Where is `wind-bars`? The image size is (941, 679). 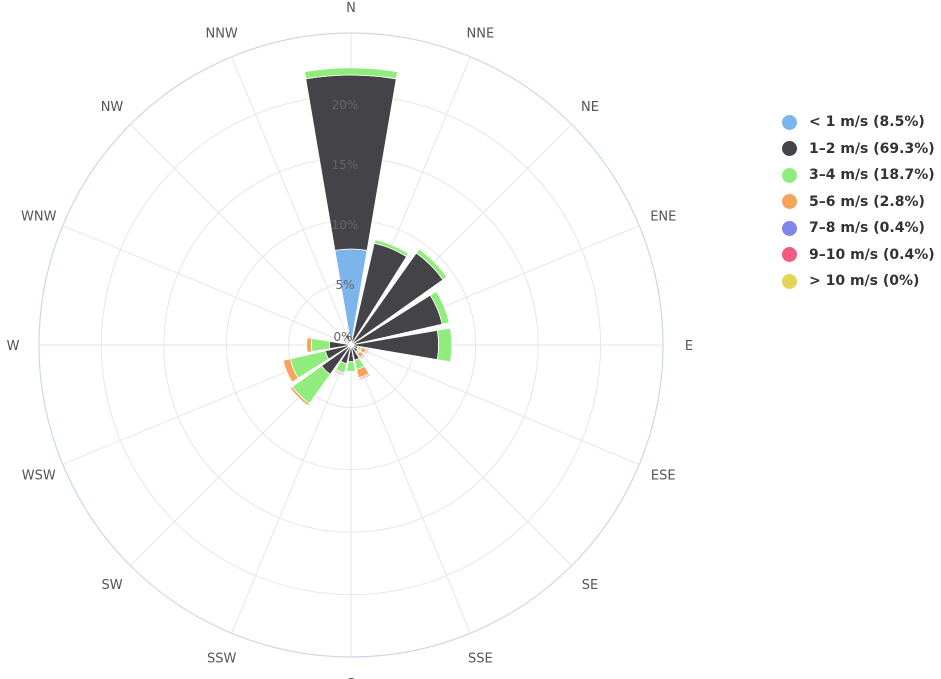
wind-bars is located at coordinates (367, 237).